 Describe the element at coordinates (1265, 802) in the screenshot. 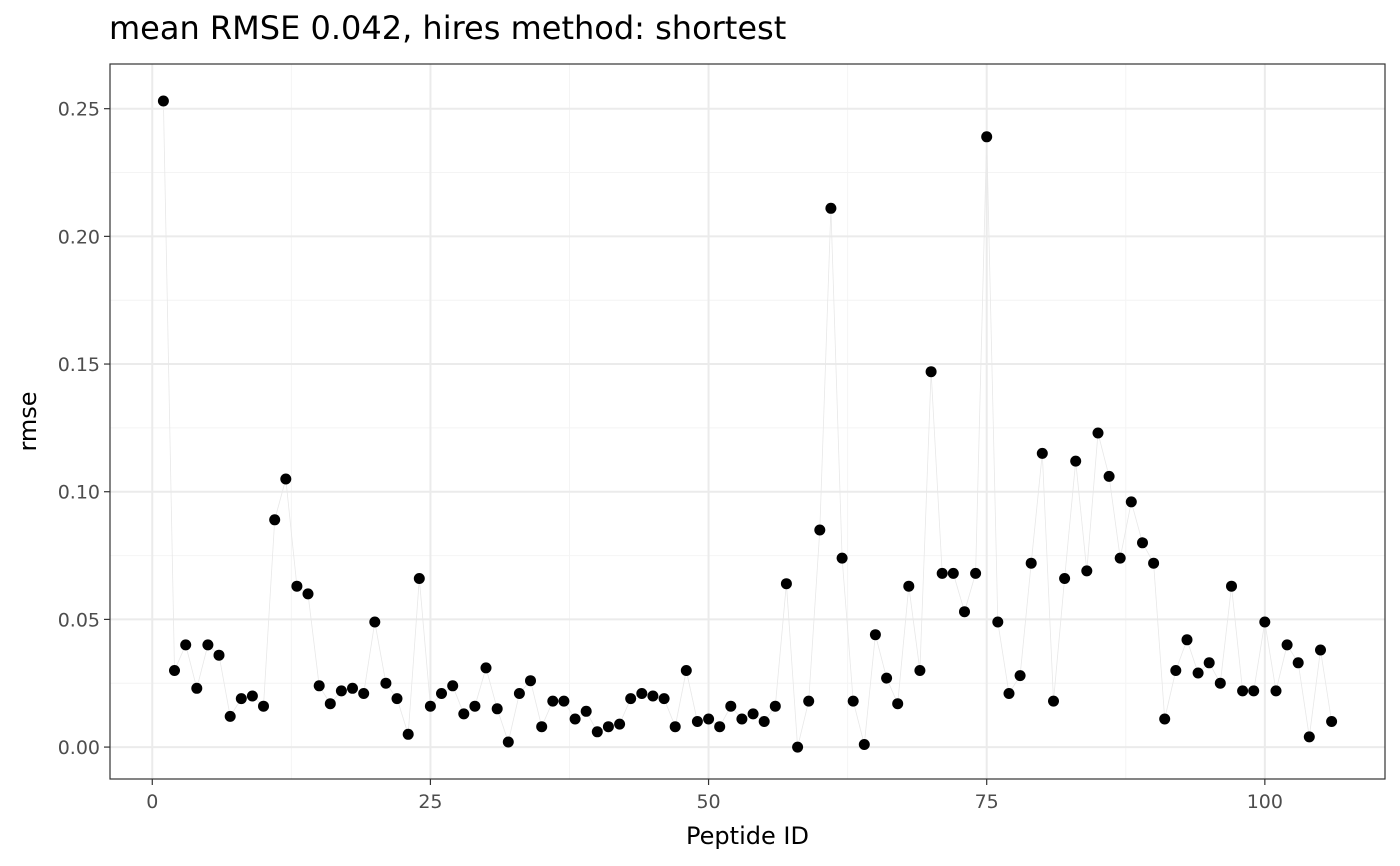

I see `x-tick-label: 100` at that location.